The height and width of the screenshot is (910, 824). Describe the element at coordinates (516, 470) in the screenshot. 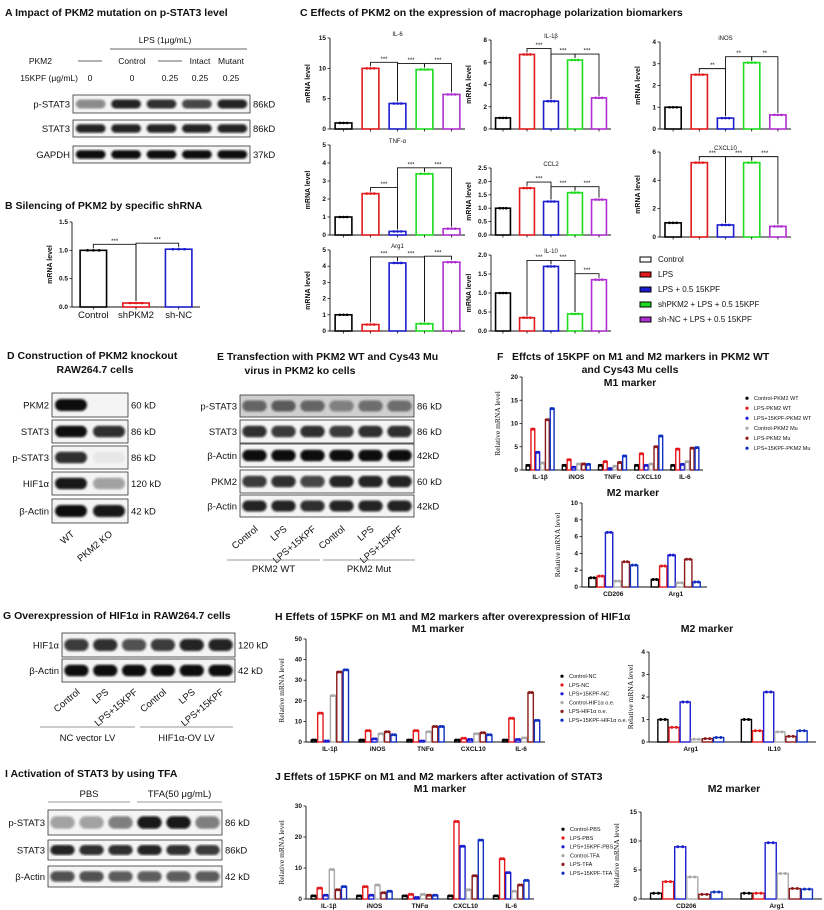

I see `y-tick-label: 0` at that location.